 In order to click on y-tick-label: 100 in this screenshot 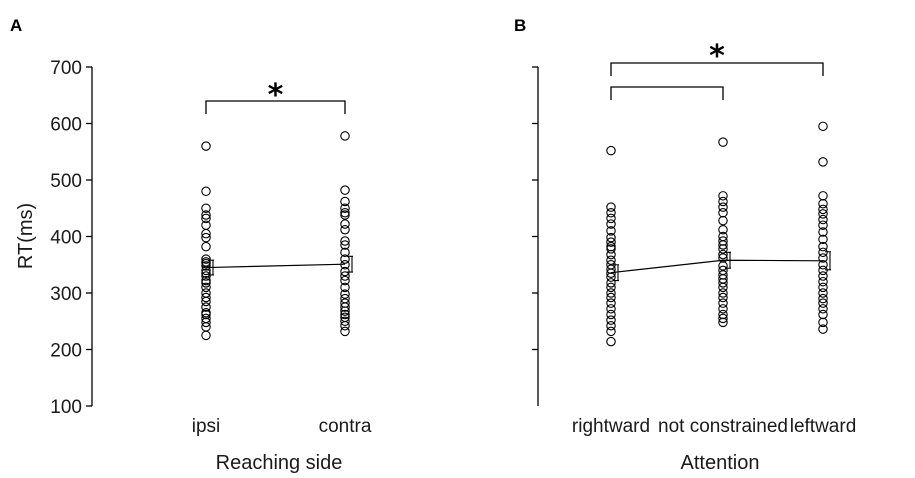, I will do `click(66, 407)`.